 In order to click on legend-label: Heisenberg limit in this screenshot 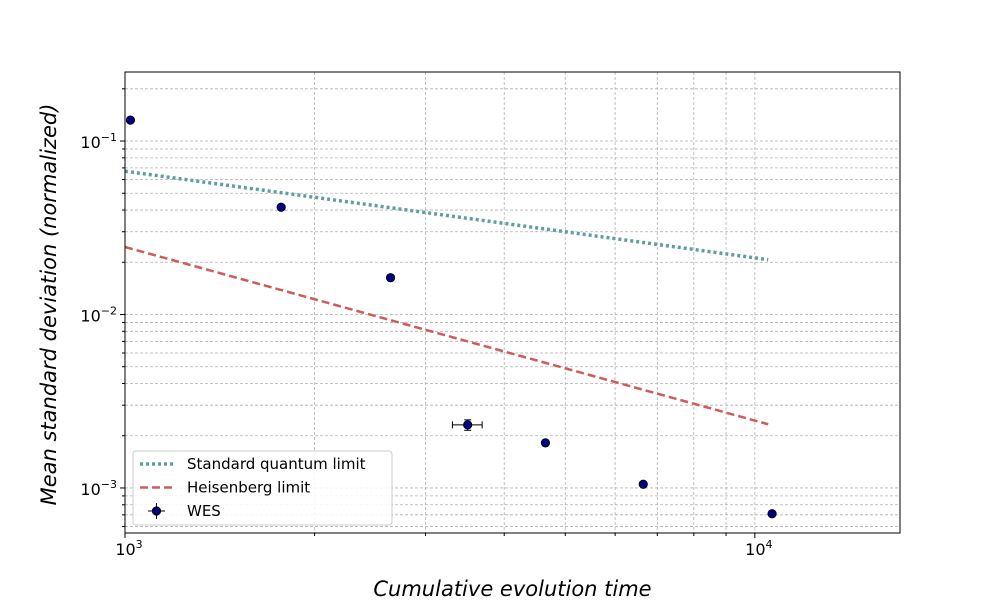, I will do `click(248, 488)`.